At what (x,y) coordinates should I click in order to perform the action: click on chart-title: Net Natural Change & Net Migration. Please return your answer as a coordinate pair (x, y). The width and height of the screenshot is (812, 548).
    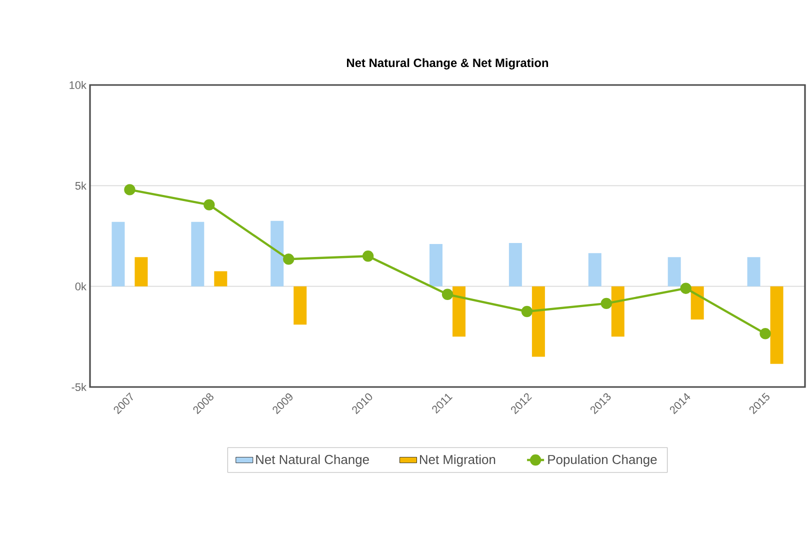
    Looking at the image, I should click on (447, 64).